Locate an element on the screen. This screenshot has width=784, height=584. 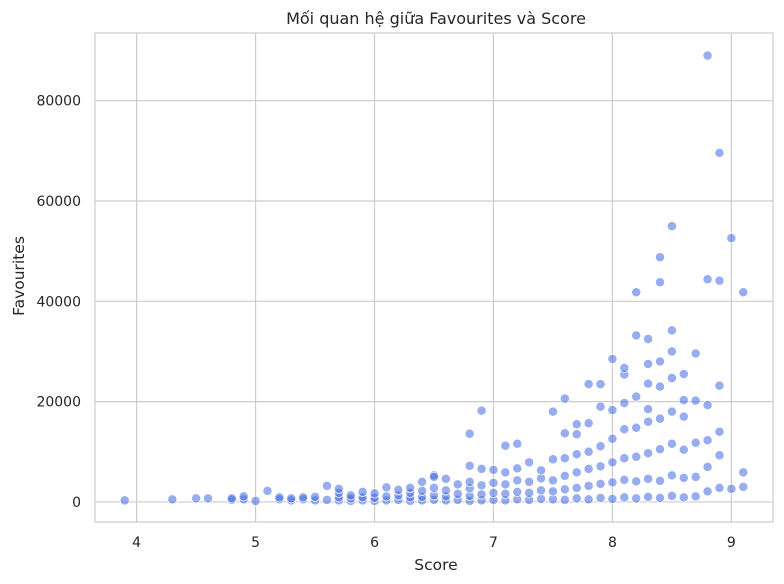
x-tick-labels: 4 5 6 7 8 9 is located at coordinates (434, 543).